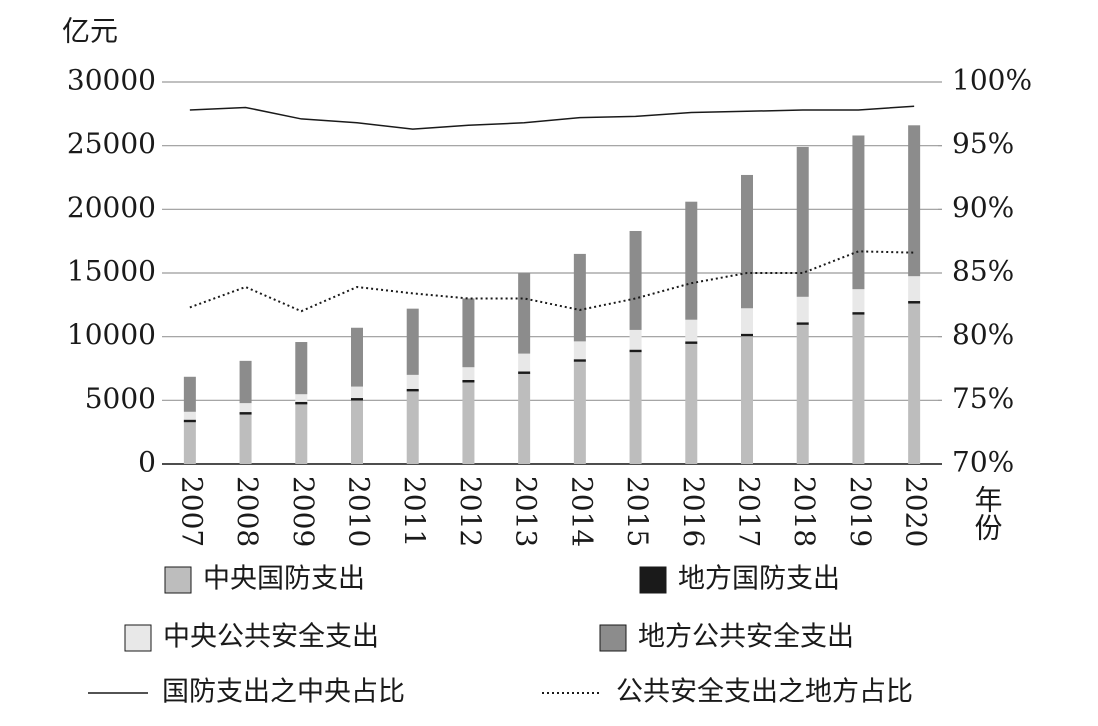  What do you see at coordinates (983, 334) in the screenshot?
I see `y2-tick-label: 80%` at bounding box center [983, 334].